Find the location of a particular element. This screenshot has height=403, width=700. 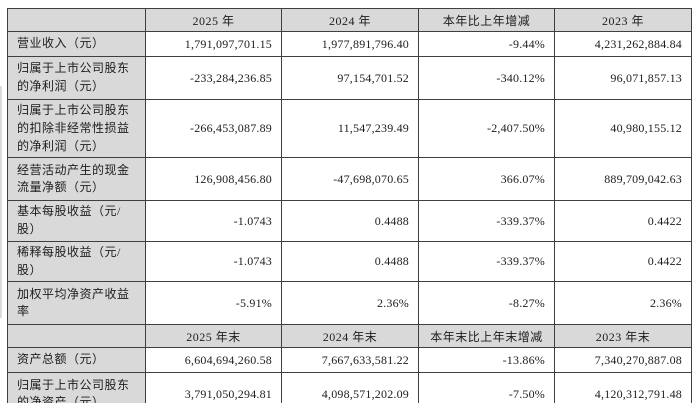

cell-2023: 2.36% is located at coordinates (623, 303).